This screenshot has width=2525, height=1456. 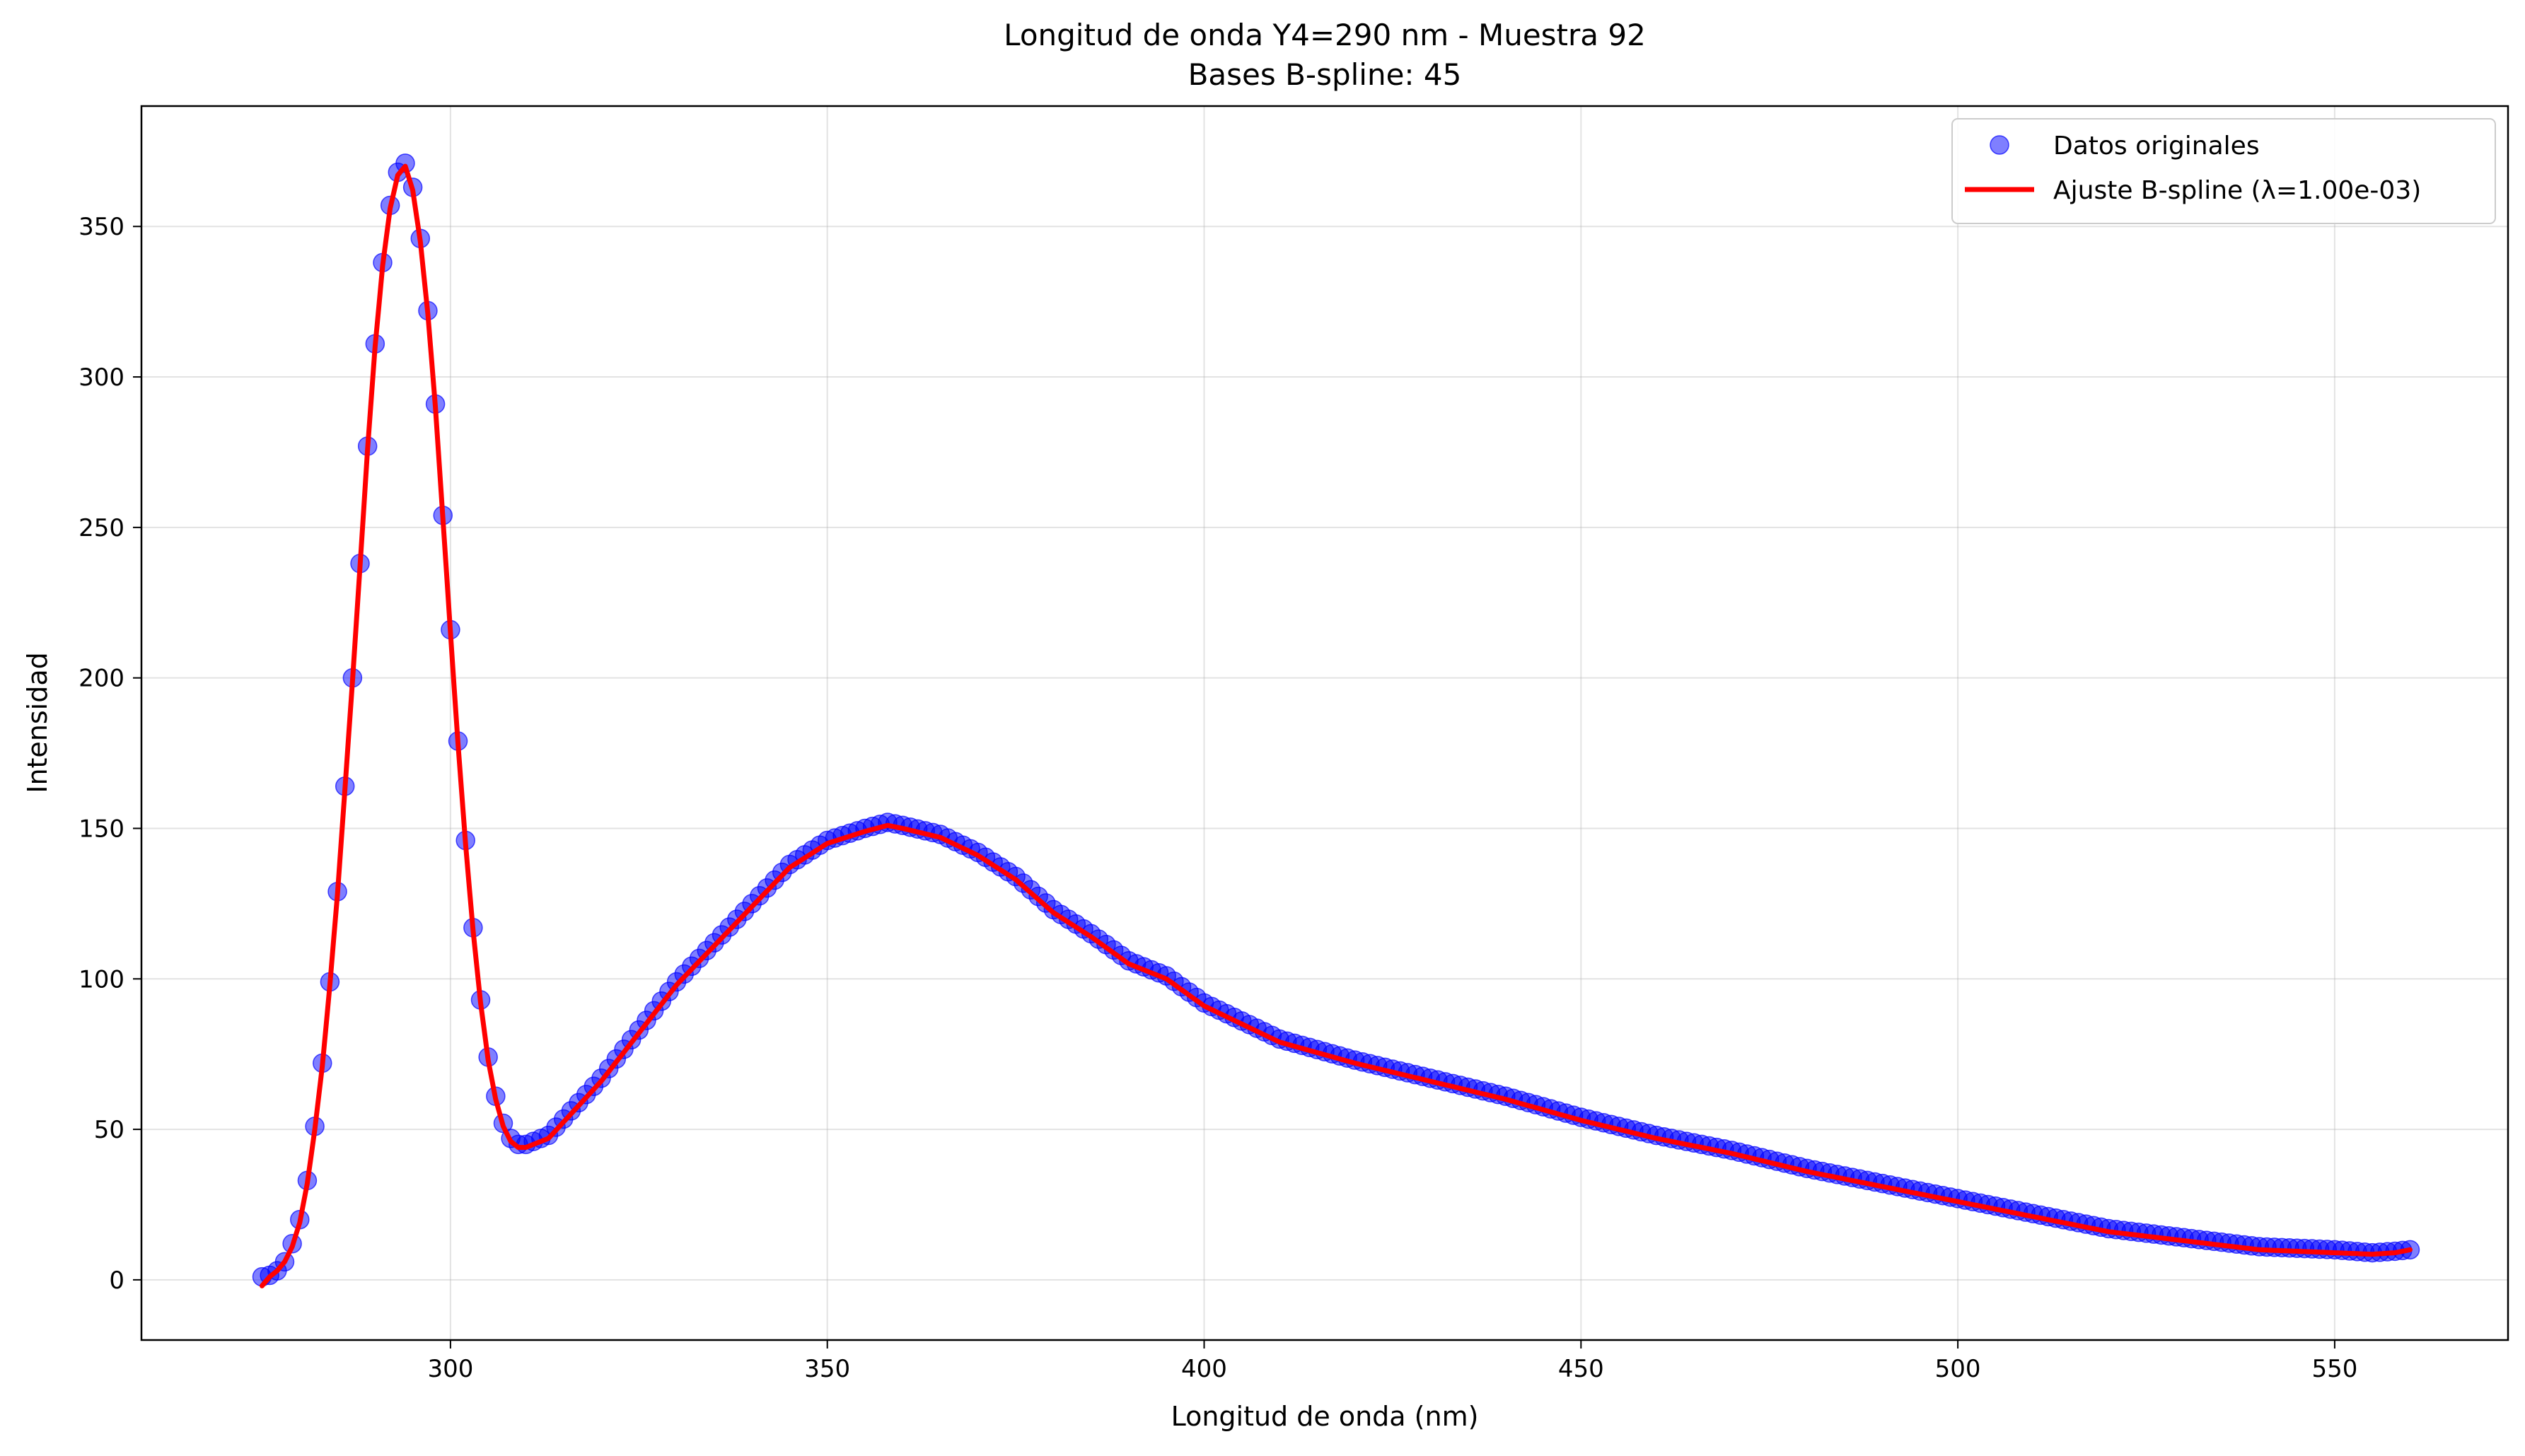 I want to click on y-tick-label: 150, so click(x=101, y=829).